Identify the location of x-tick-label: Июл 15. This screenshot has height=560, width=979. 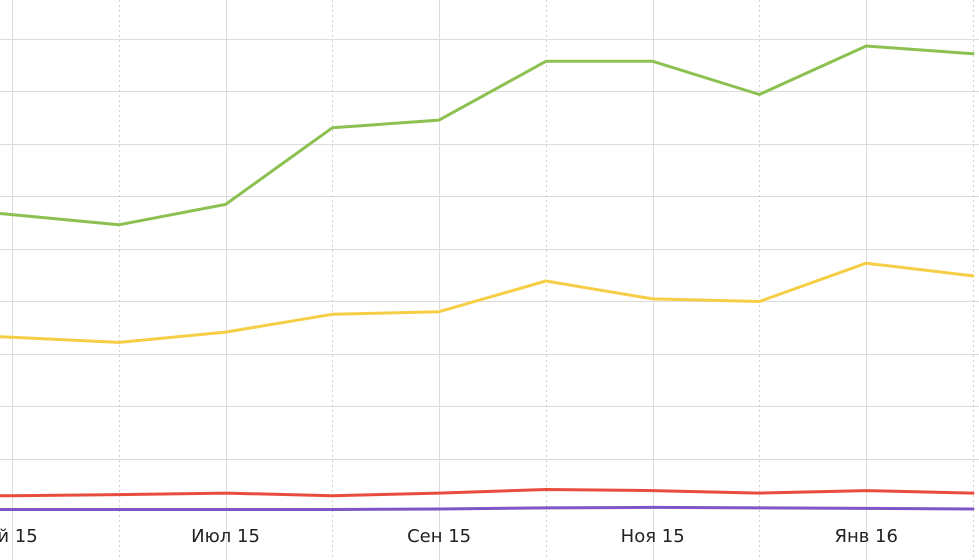
(225, 536).